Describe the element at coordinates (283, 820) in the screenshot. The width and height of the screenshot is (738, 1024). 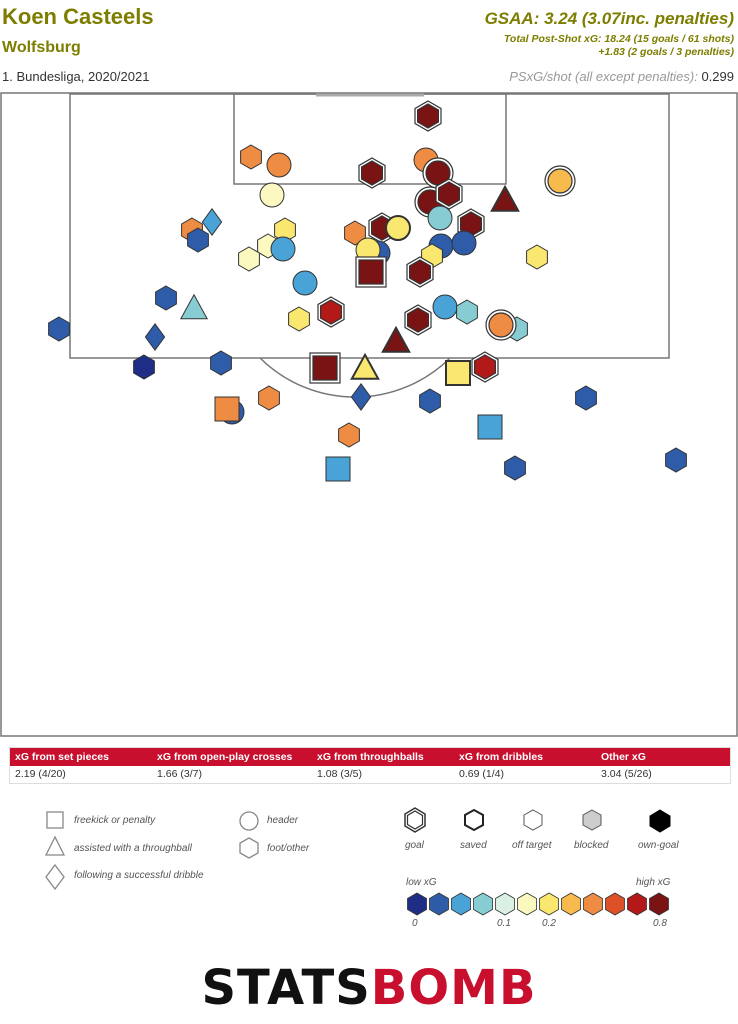
I see `legend-header-label: header` at that location.